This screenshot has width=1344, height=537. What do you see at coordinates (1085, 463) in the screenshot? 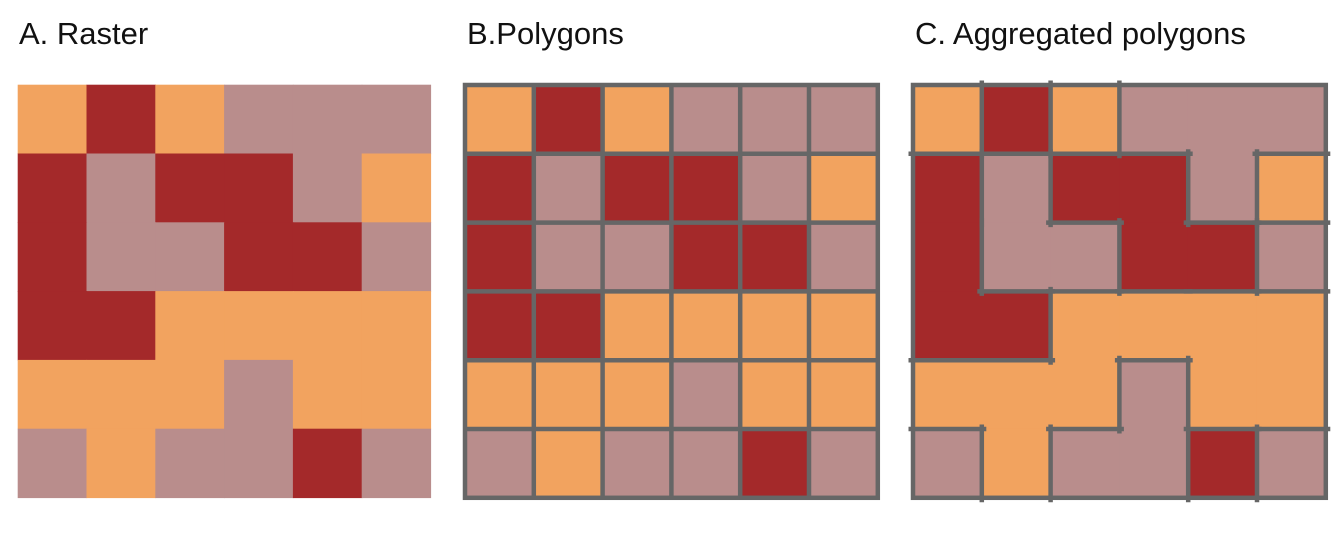
I see `aggregated-cell-mauve-r6c3` at bounding box center [1085, 463].